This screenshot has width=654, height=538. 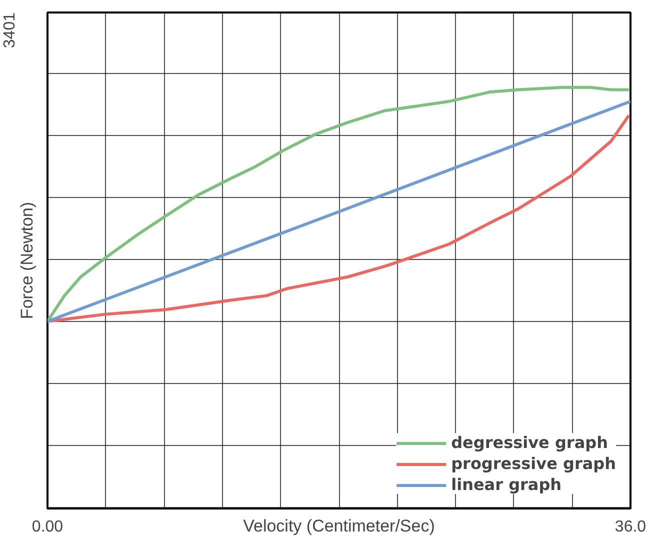 I want to click on legend-label: degressive graph, so click(x=529, y=442).